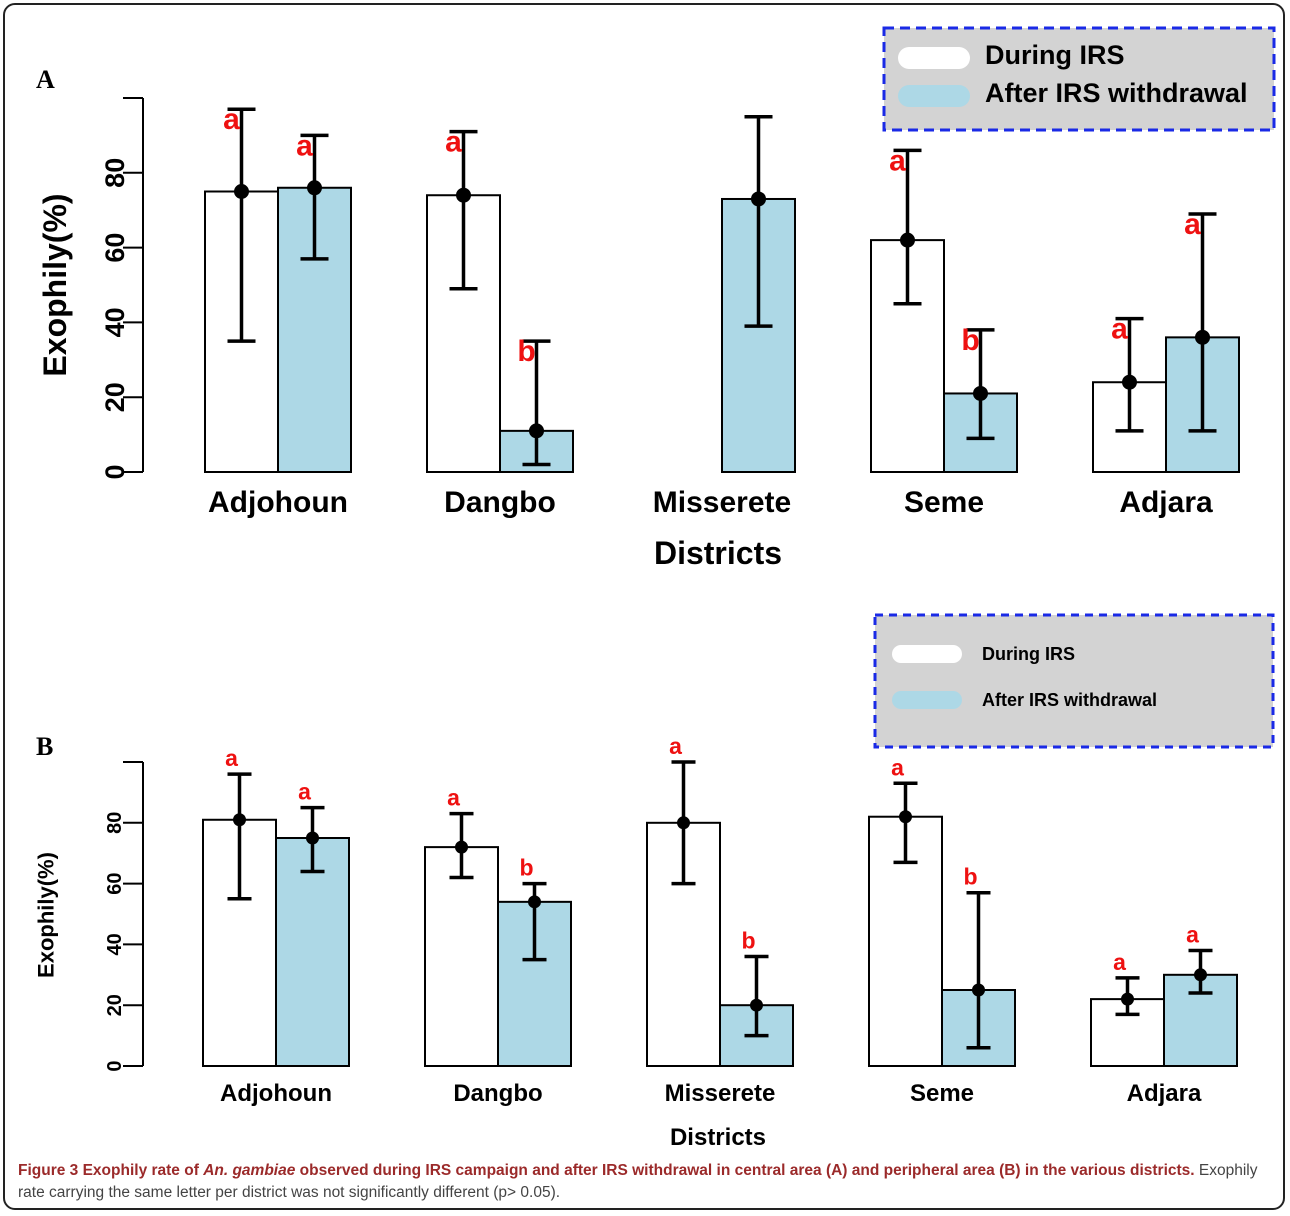 Image resolution: width=1290 pixels, height=1216 pixels. I want to click on panel-b-point-after-adjohoun, so click(312, 838).